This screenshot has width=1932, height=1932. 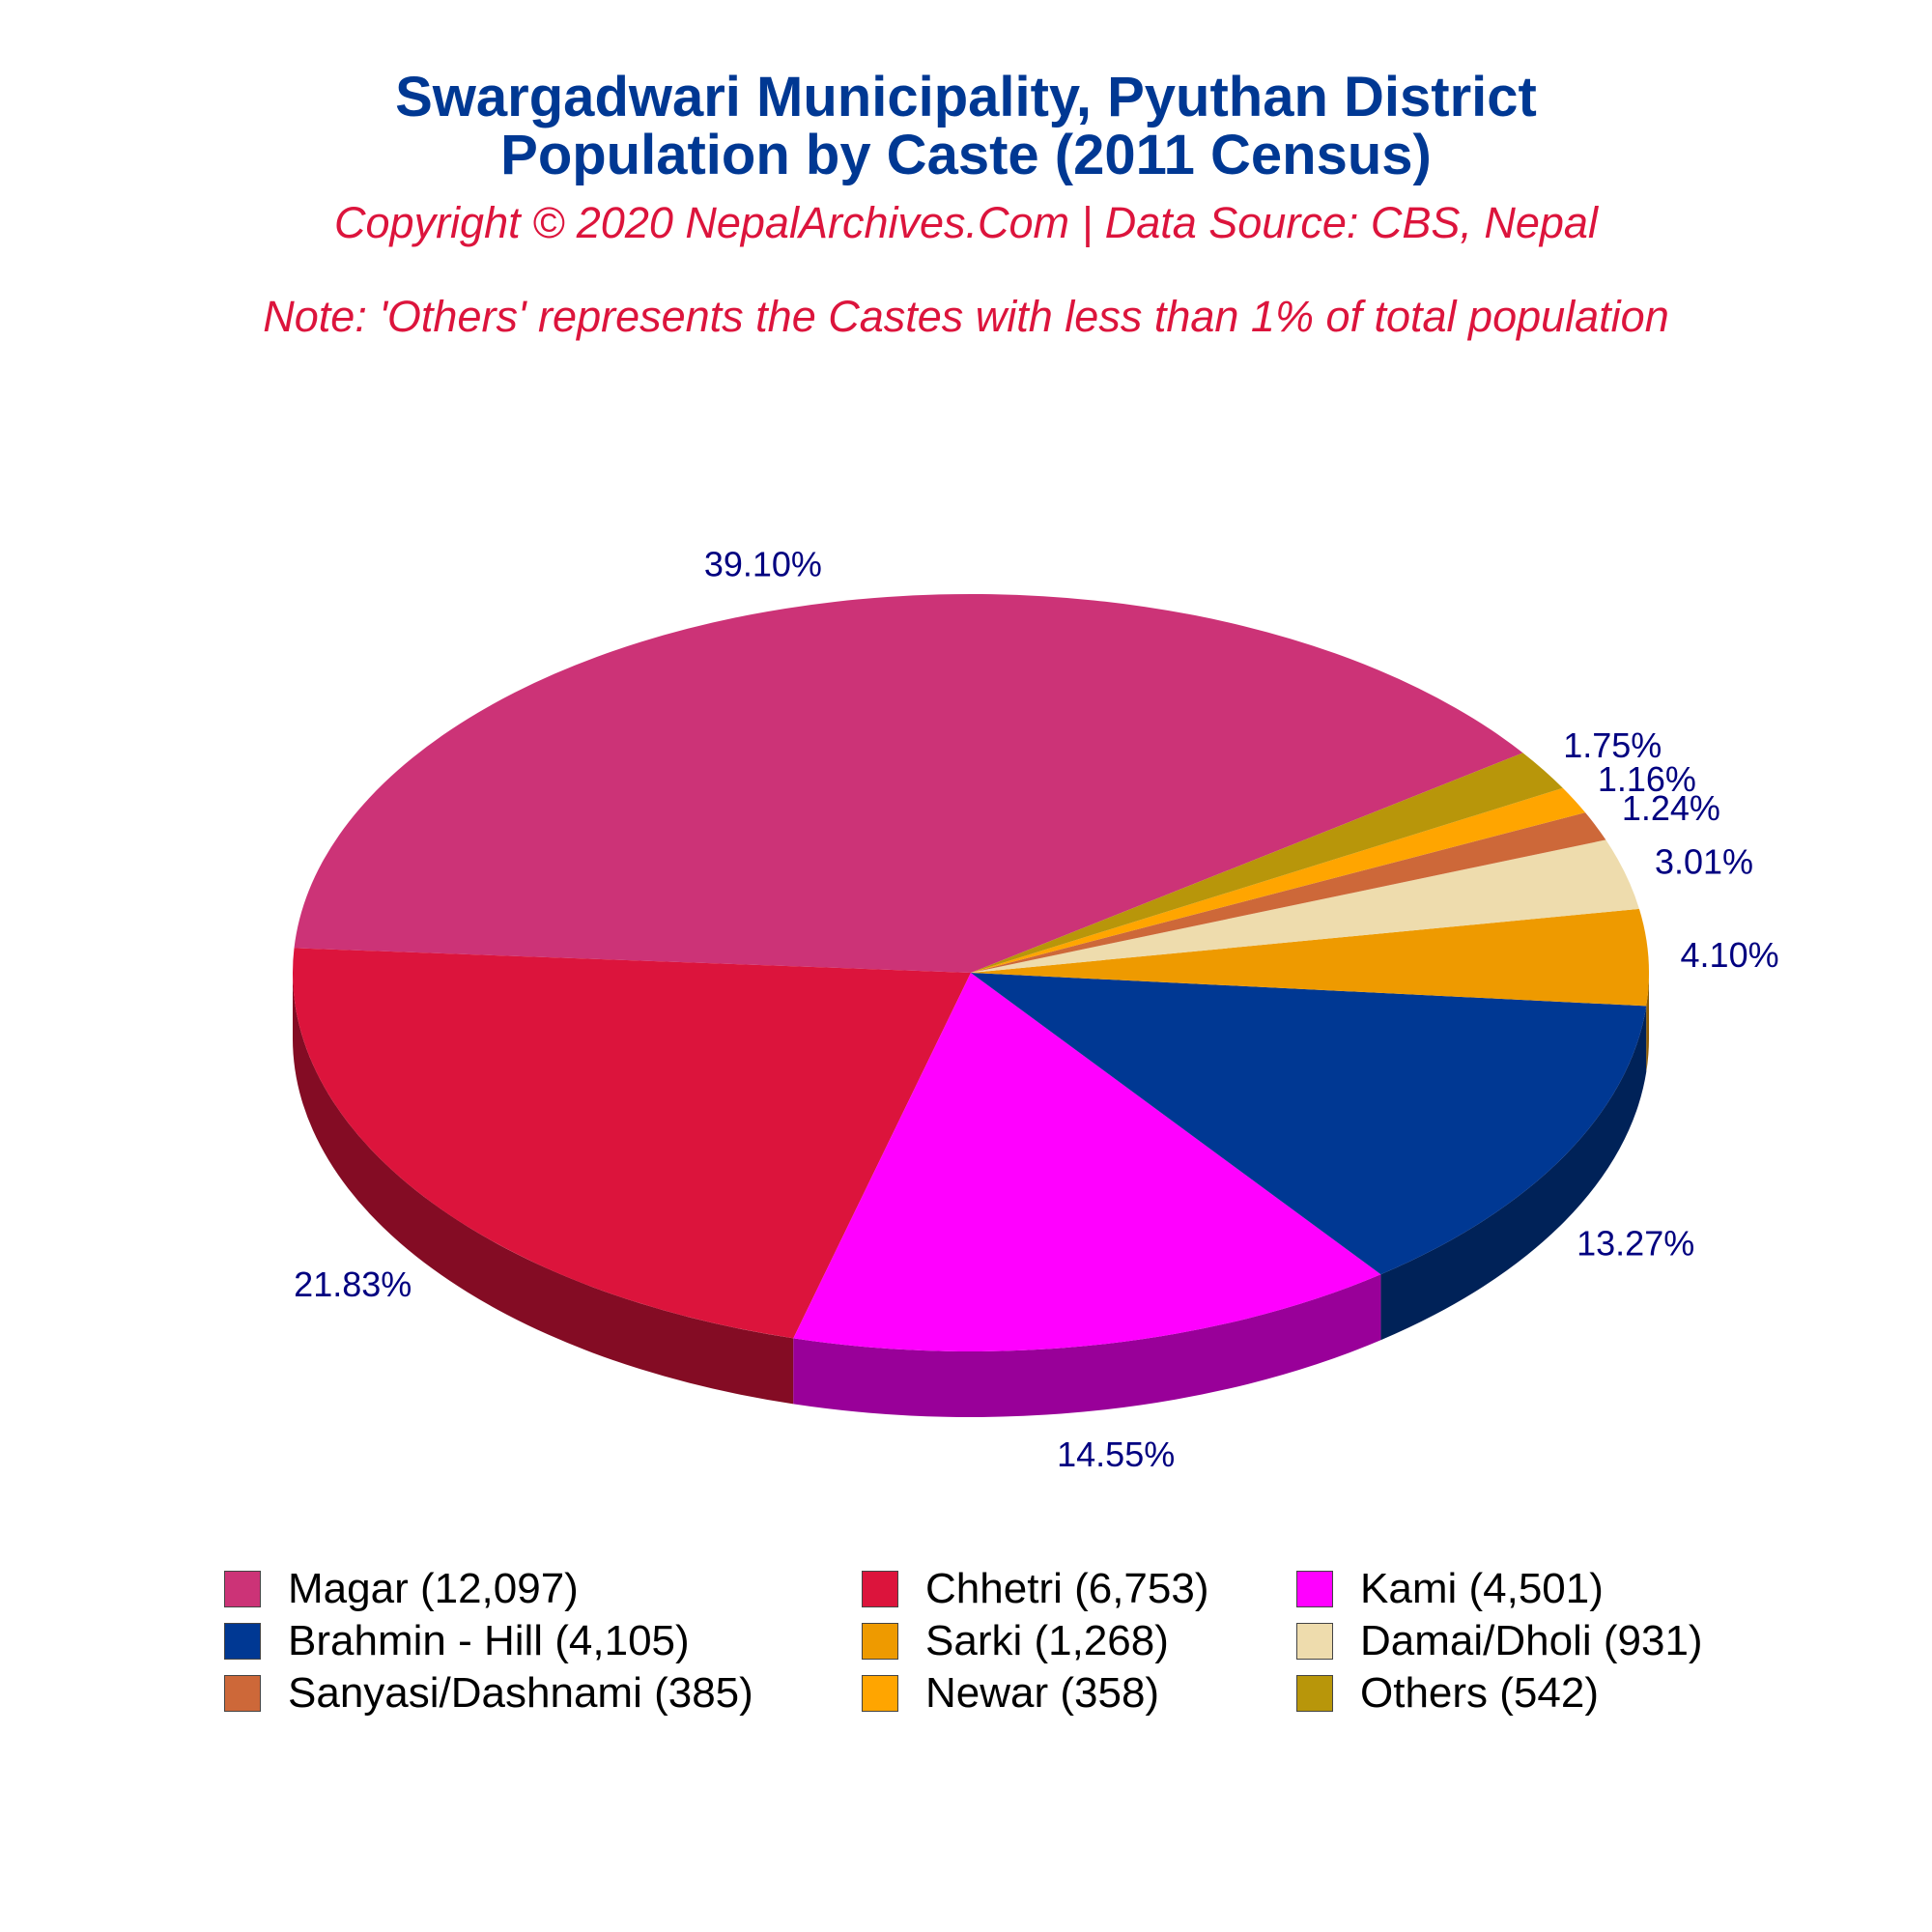 What do you see at coordinates (1042, 1693) in the screenshot?
I see `legend-label: Newar (358)` at bounding box center [1042, 1693].